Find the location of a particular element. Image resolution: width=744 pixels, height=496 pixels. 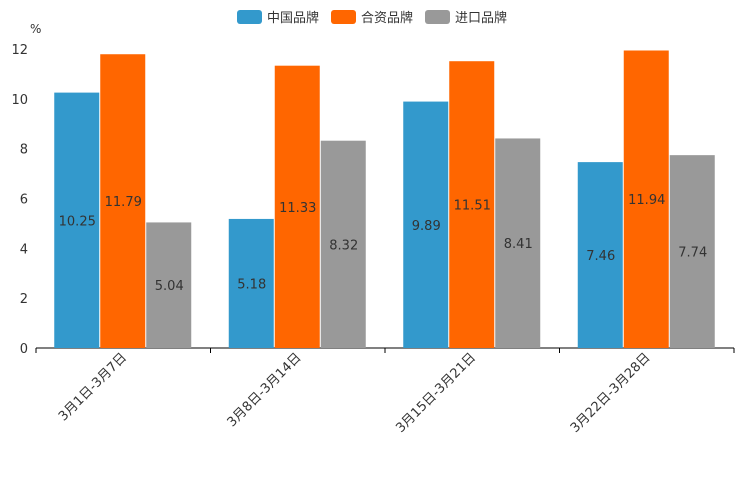

legend-swatch-import-brand is located at coordinates (437, 16).